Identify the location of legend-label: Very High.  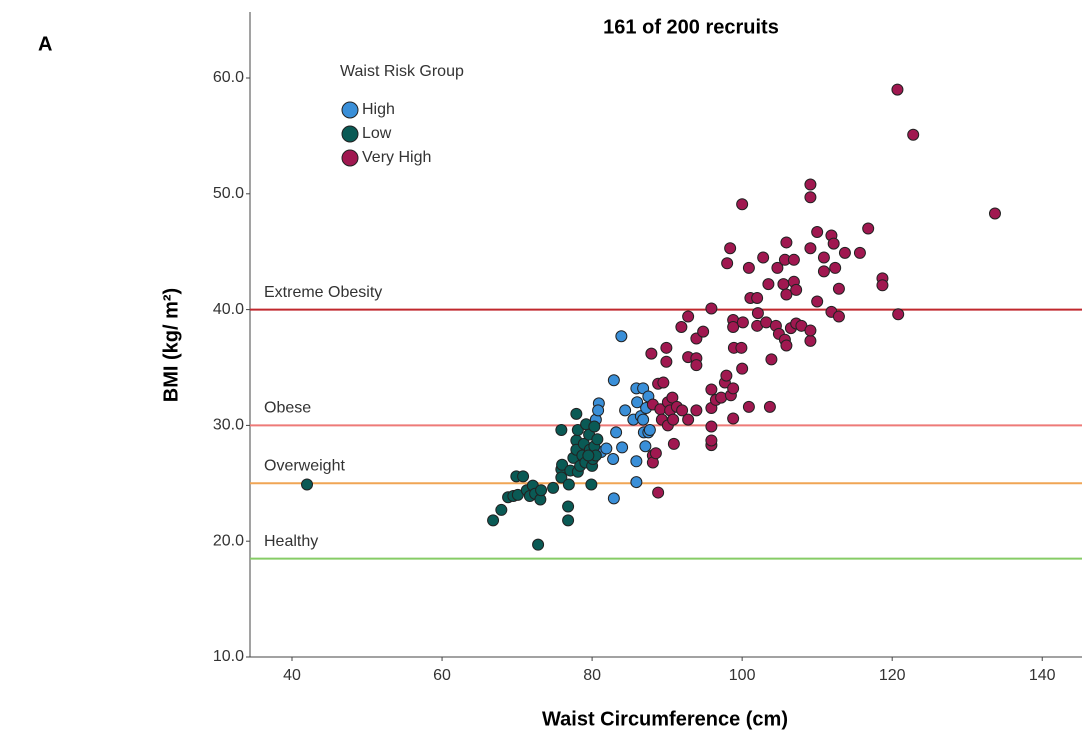
(396, 157).